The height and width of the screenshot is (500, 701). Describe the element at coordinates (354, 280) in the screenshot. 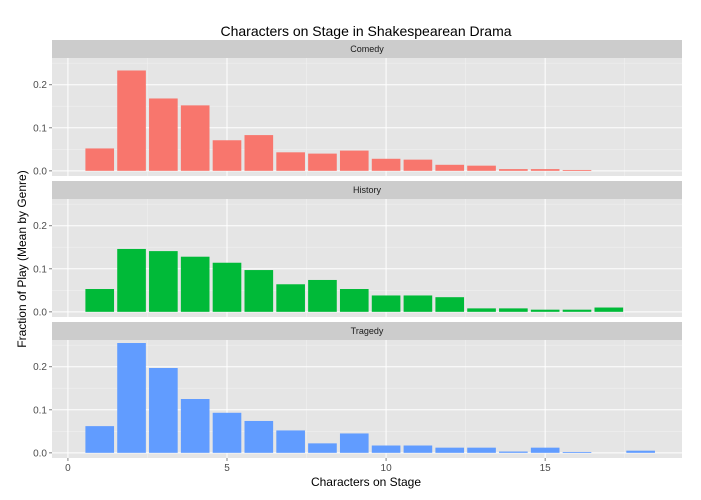

I see `bars-history` at that location.